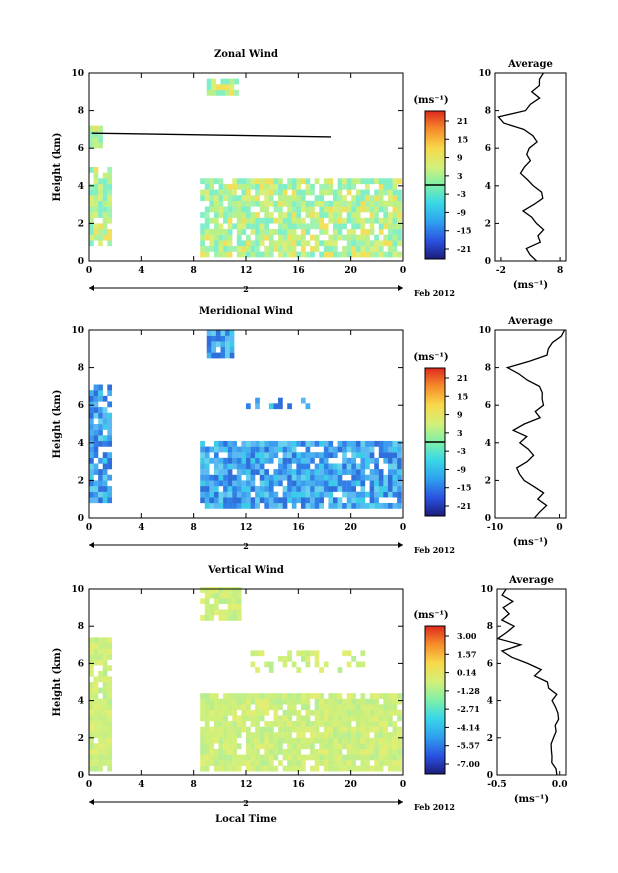 The height and width of the screenshot is (873, 618). Describe the element at coordinates (501, 271) in the screenshot. I see `average-x-tick-label: -2` at that location.